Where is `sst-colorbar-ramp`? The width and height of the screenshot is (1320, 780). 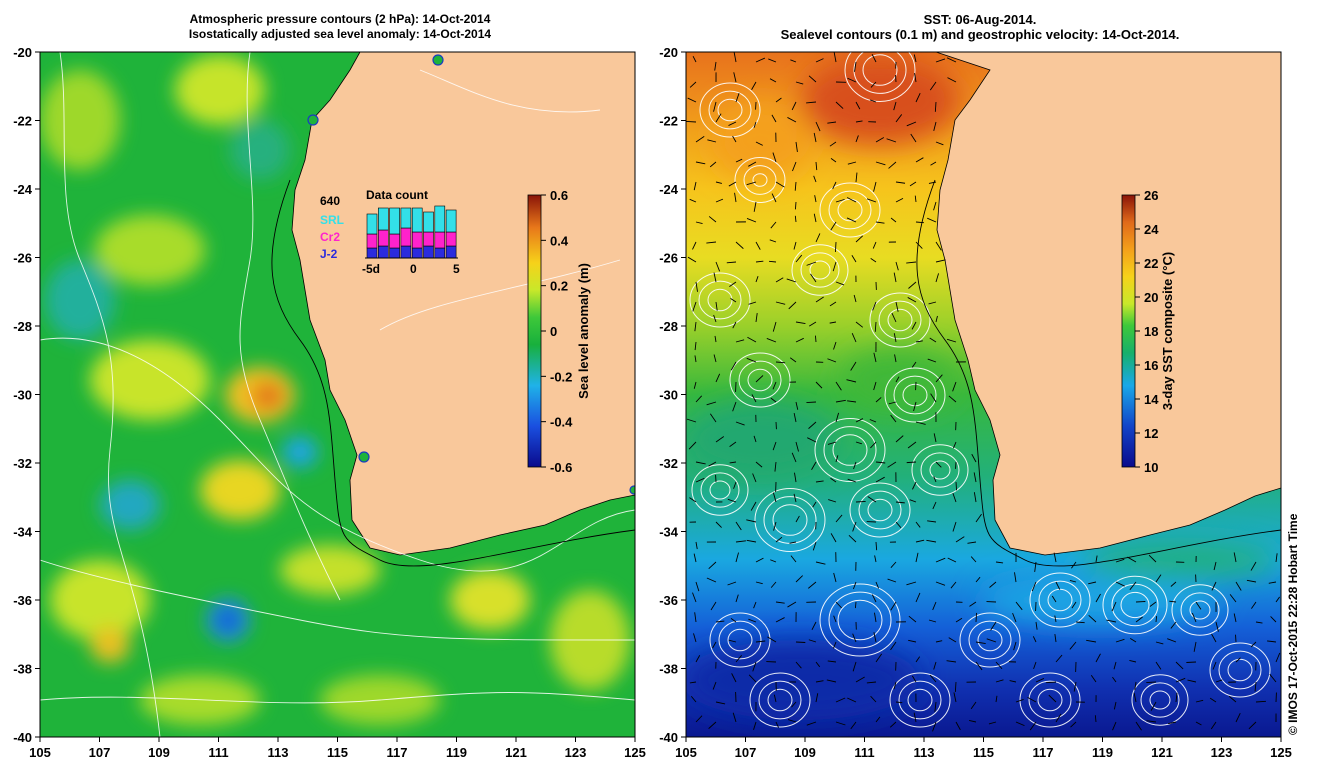
sst-colorbar-ramp is located at coordinates (1128, 331).